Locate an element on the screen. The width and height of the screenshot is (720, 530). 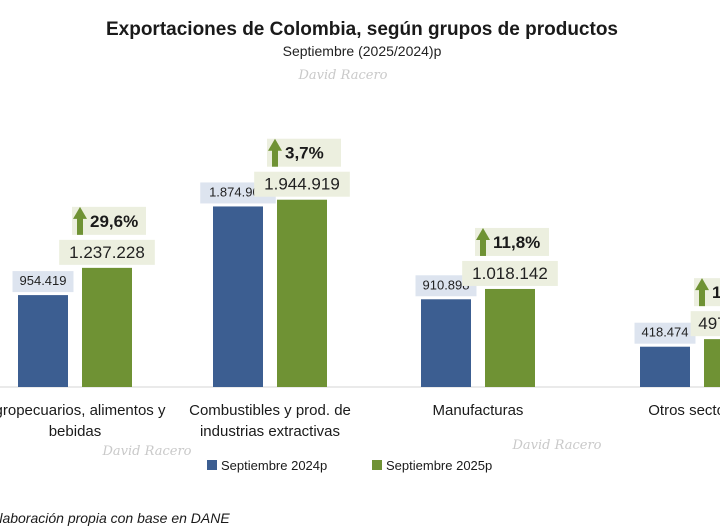
data-label-2025-0: 1.237.228 is located at coordinates (107, 252).